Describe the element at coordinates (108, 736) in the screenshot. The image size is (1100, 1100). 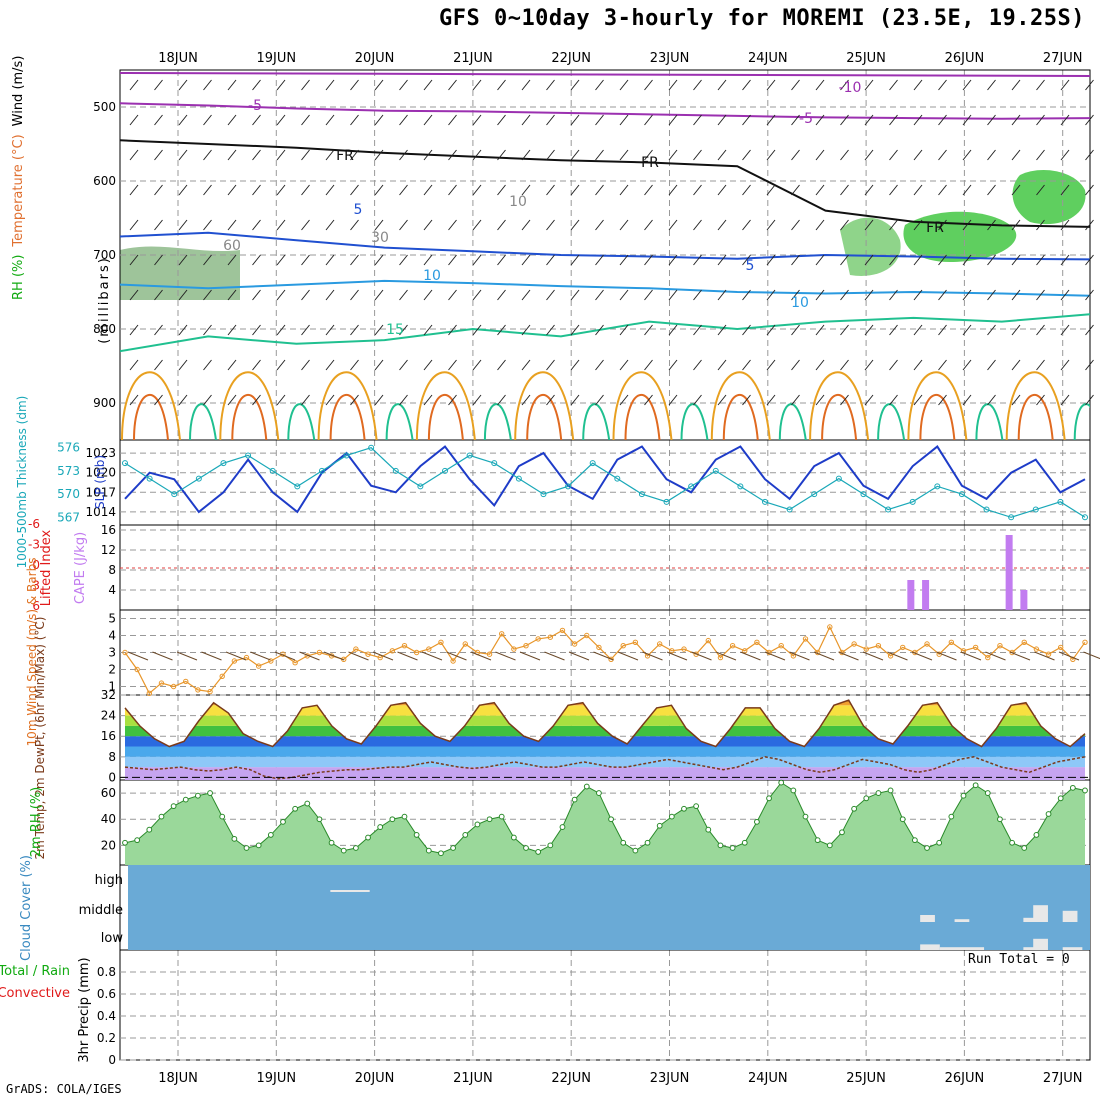
I see `temp-tick-label: 16` at that location.